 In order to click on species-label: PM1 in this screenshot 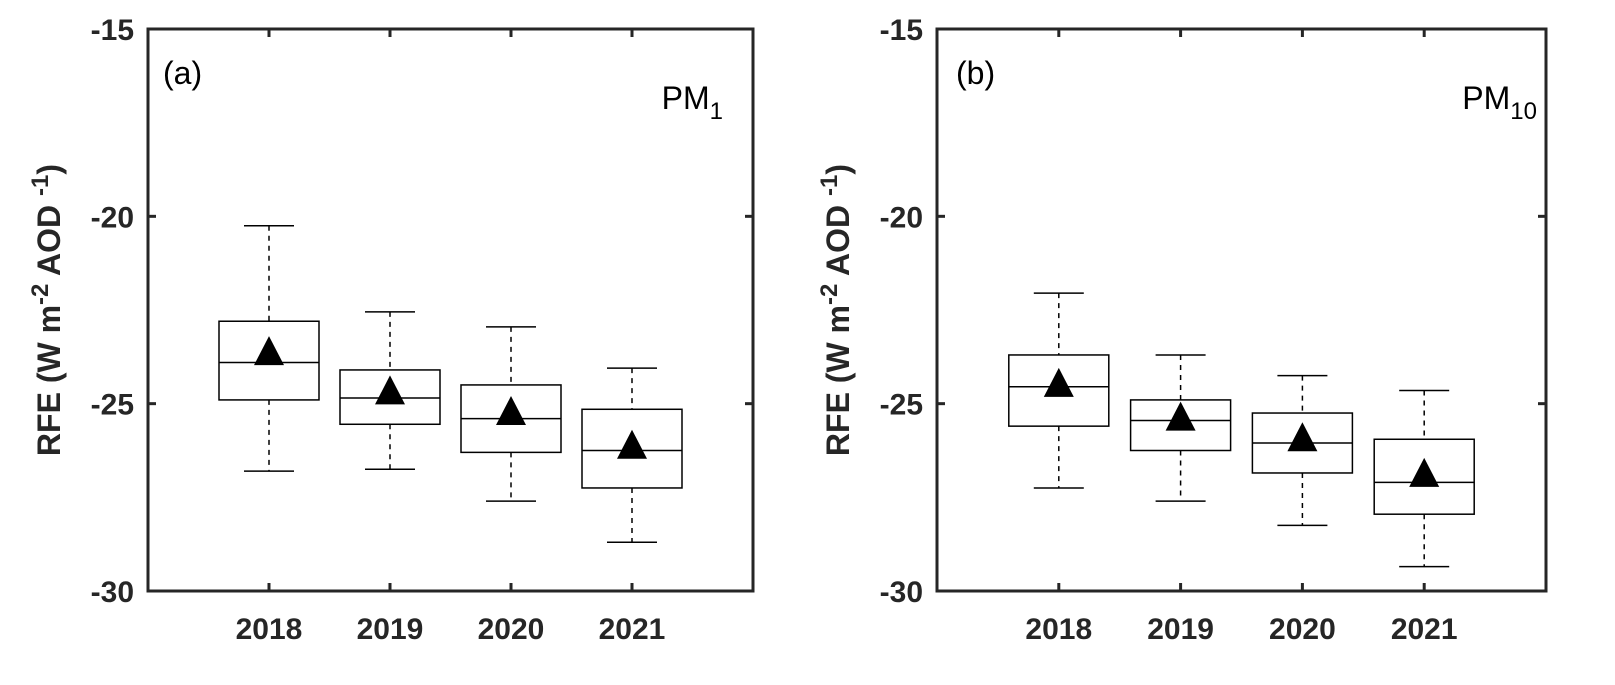, I will do `click(692, 102)`.